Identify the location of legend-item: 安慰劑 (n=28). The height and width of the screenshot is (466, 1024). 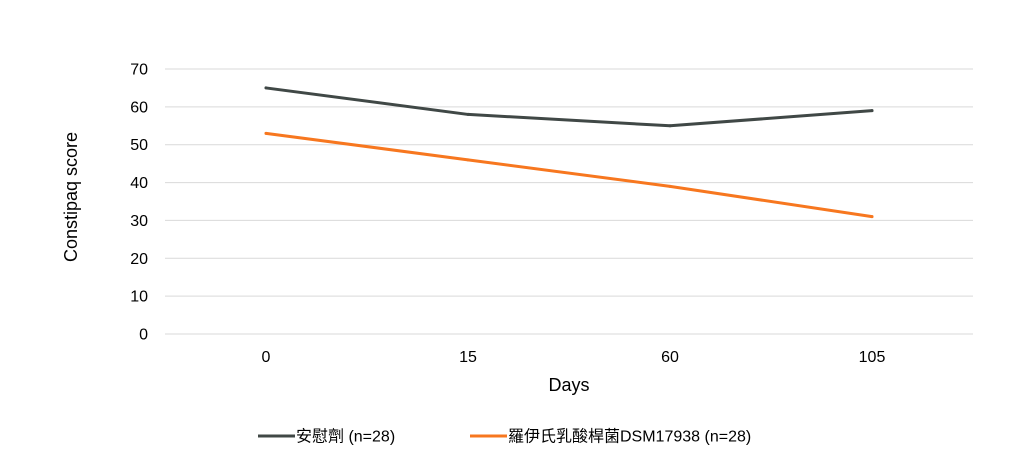
(326, 437).